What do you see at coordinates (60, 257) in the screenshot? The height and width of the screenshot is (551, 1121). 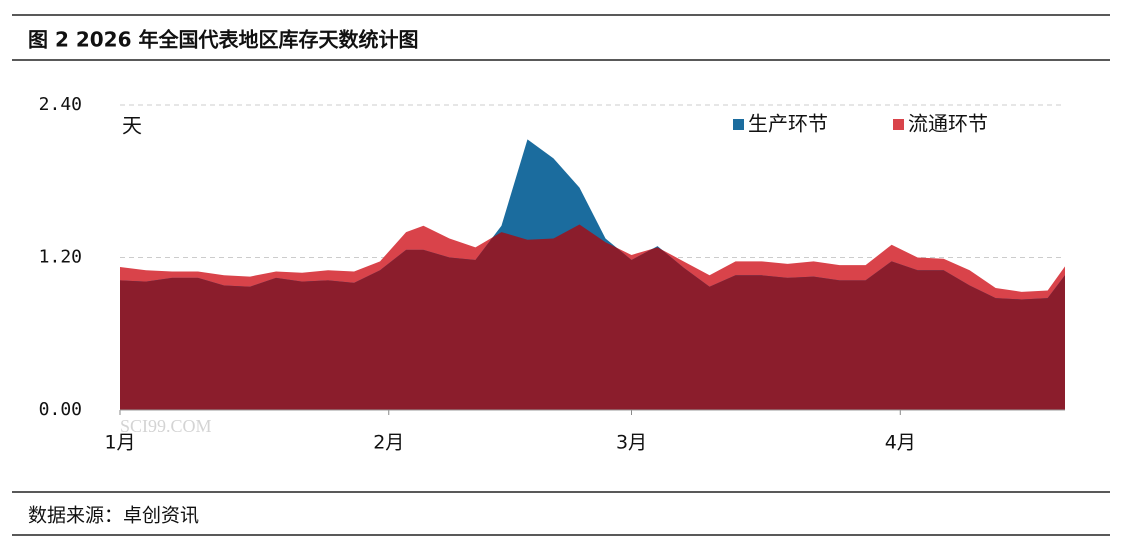 I see `y-tick-label: 1.20` at bounding box center [60, 257].